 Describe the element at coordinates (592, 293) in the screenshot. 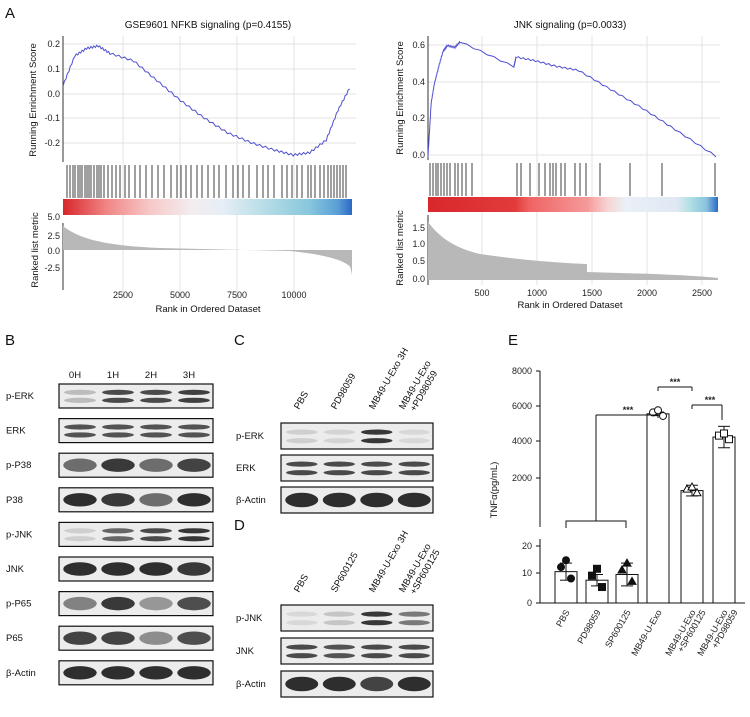

I see `gsea-right-x-tick: 1500` at that location.